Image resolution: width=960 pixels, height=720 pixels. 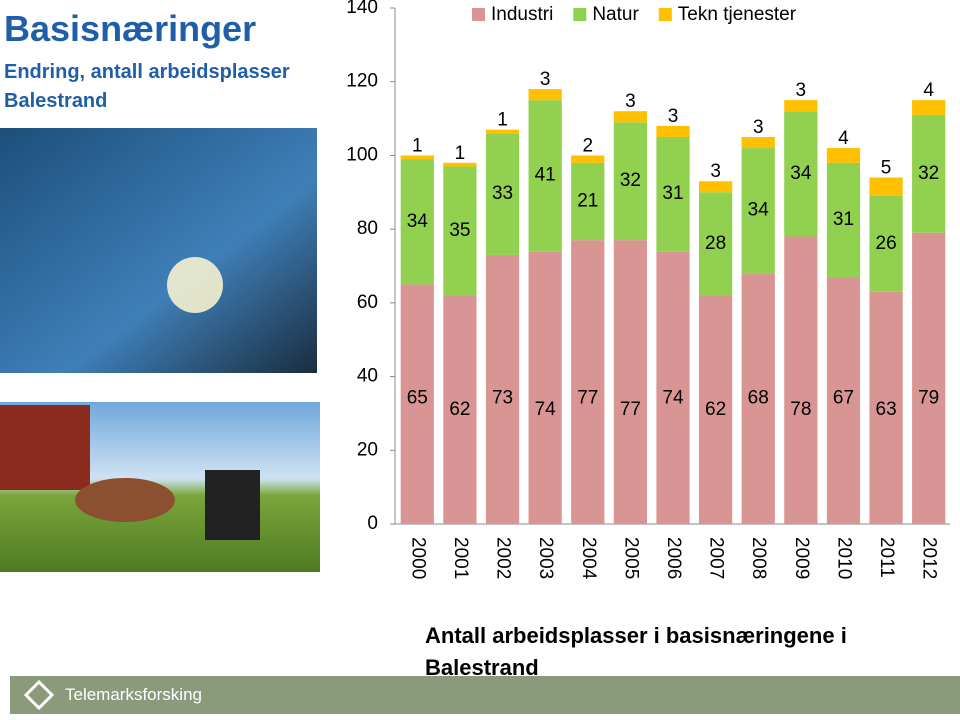 I want to click on data-label: 78, so click(x=800, y=409).